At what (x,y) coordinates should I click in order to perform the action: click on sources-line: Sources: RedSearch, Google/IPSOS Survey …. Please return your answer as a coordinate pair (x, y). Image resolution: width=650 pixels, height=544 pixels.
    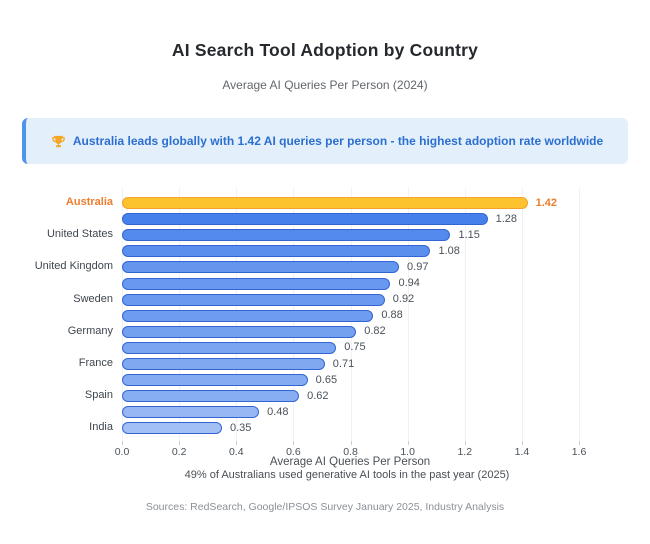
    Looking at the image, I should click on (325, 507).